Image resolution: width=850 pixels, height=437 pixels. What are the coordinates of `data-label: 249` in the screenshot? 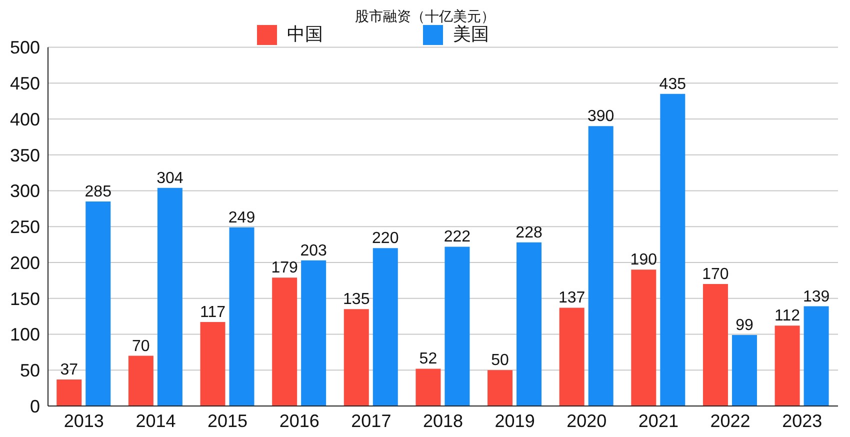 It's located at (242, 217).